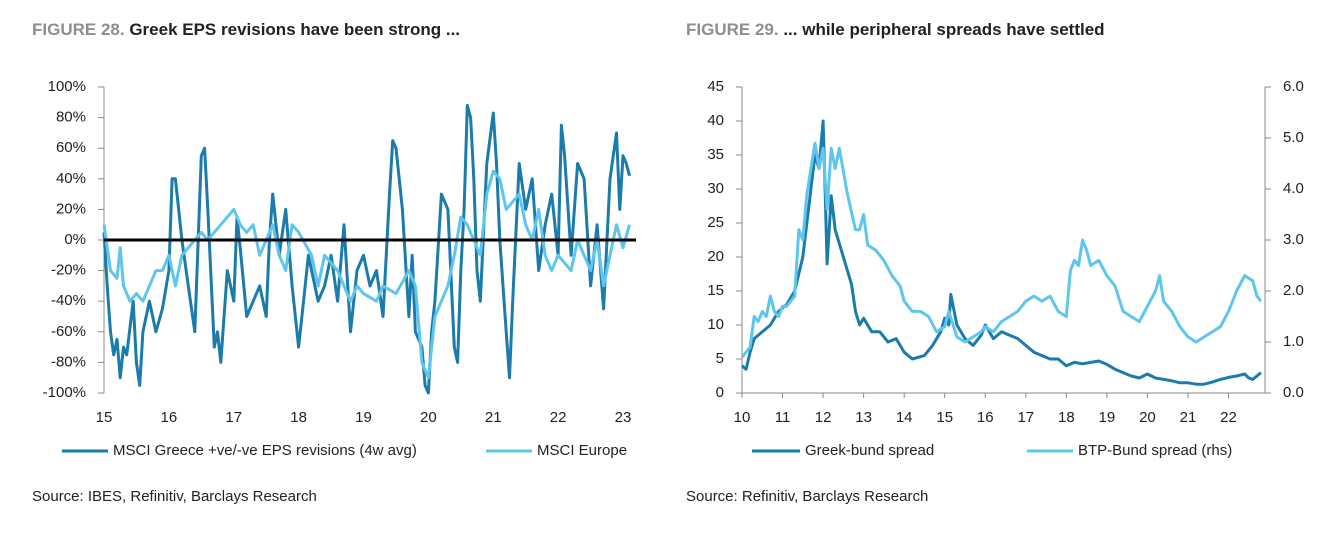  Describe the element at coordinates (1293, 392) in the screenshot. I see `y2-tick-label: 0.0` at that location.